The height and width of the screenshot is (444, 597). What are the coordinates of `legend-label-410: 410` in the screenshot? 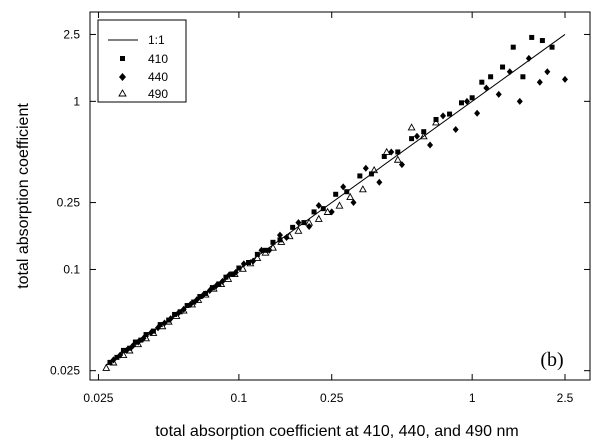 It's located at (158, 59).